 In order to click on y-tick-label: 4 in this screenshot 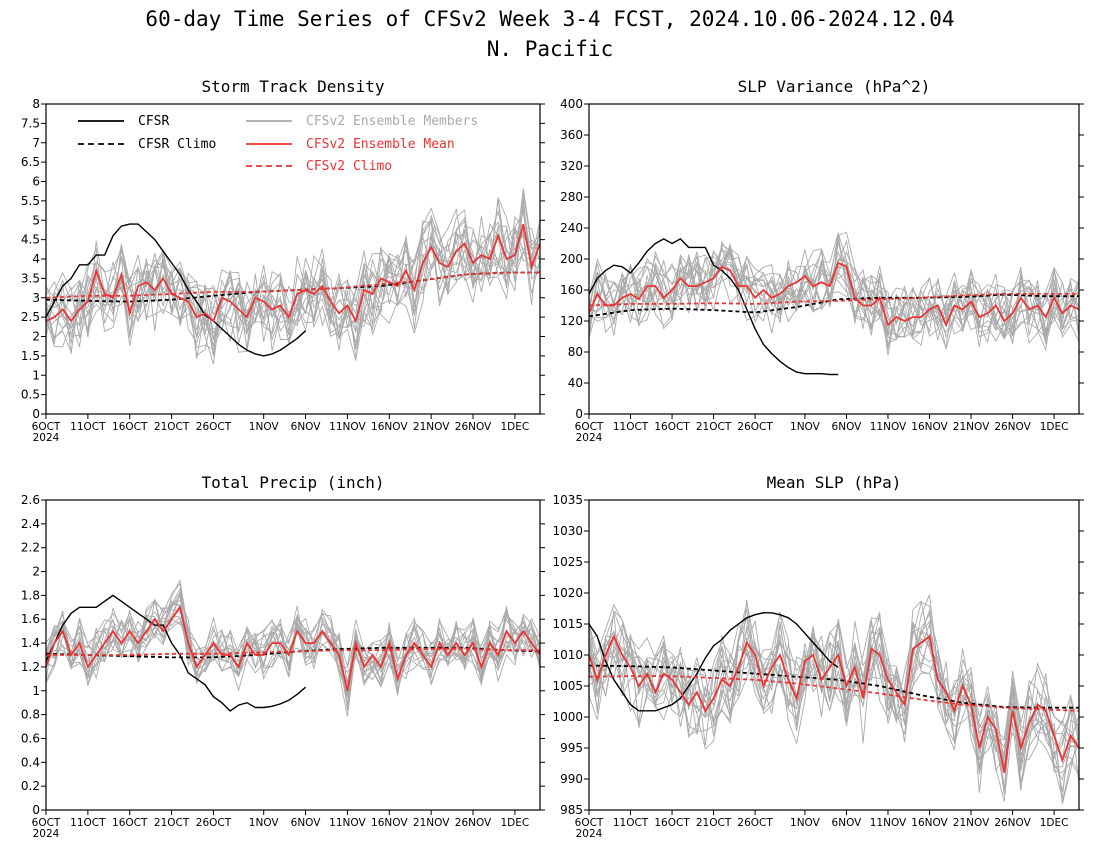, I will do `click(36, 259)`.